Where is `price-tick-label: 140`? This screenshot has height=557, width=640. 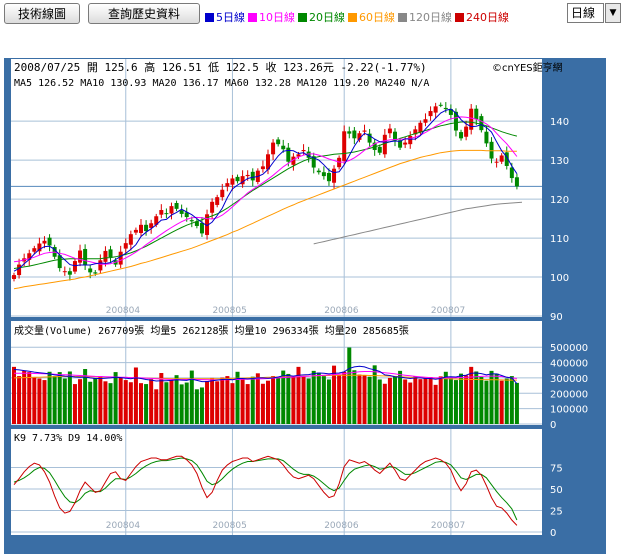 price-tick-label: 140 is located at coordinates (559, 122).